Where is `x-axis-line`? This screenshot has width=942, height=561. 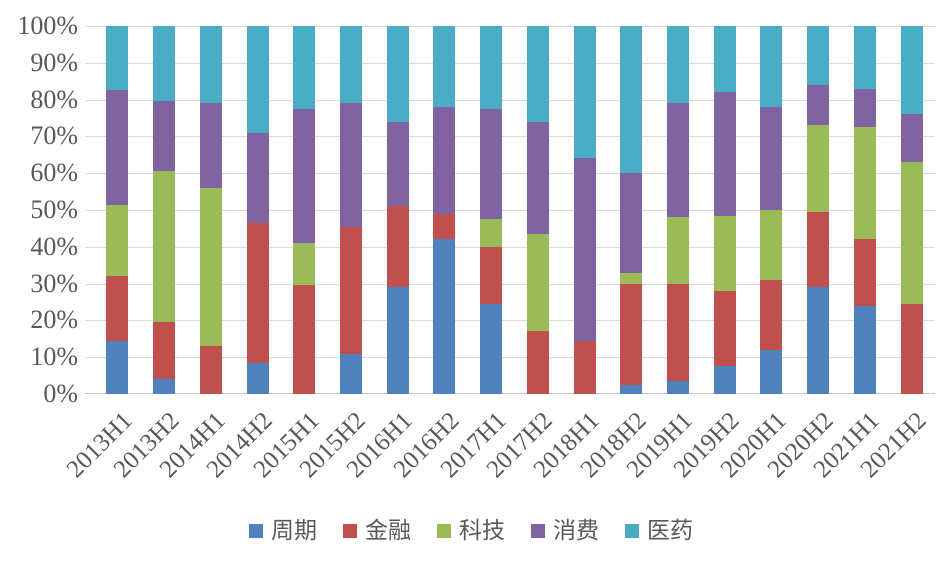
x-axis-line is located at coordinates (510, 393).